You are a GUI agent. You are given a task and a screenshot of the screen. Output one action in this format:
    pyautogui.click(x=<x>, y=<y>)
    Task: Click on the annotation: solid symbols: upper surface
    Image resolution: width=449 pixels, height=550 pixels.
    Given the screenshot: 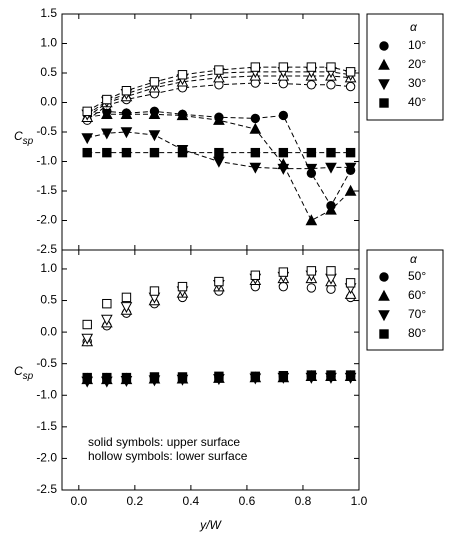 What is the action you would take?
    pyautogui.click(x=164, y=442)
    